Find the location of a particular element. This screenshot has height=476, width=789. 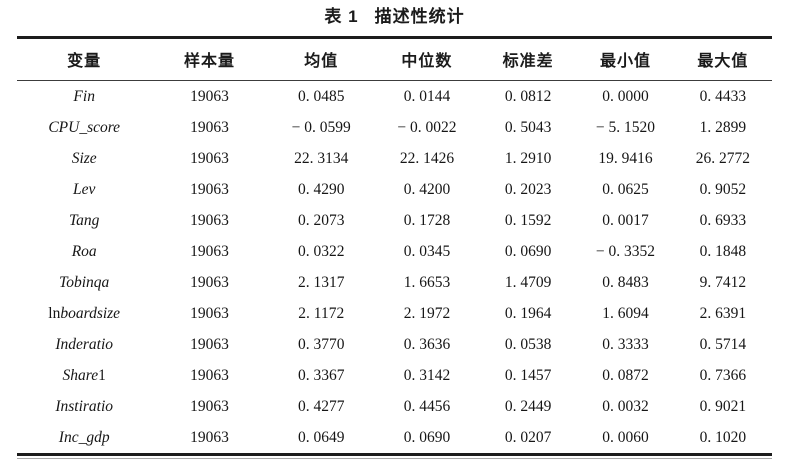

variable-name: Tobinqa is located at coordinates (84, 282).